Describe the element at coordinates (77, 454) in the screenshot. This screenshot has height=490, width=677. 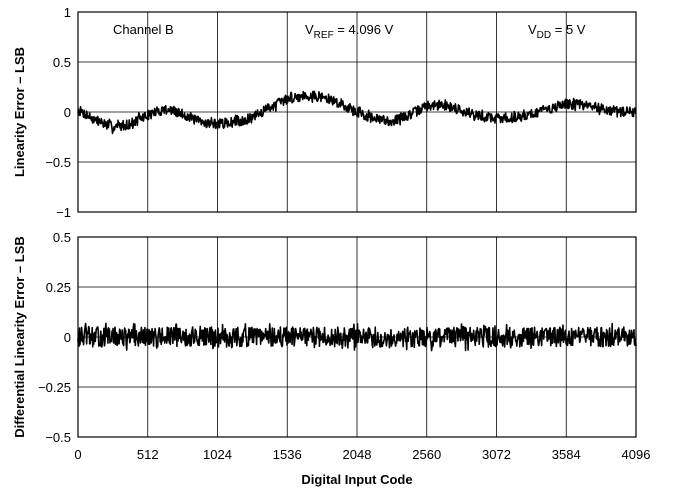
I see `x-tick-label: 0` at that location.